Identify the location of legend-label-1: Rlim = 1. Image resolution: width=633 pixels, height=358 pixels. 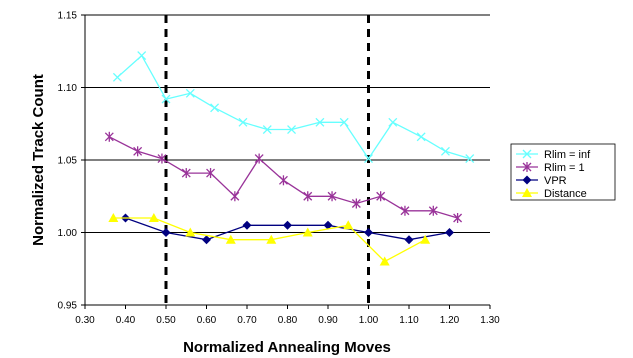
(564, 168).